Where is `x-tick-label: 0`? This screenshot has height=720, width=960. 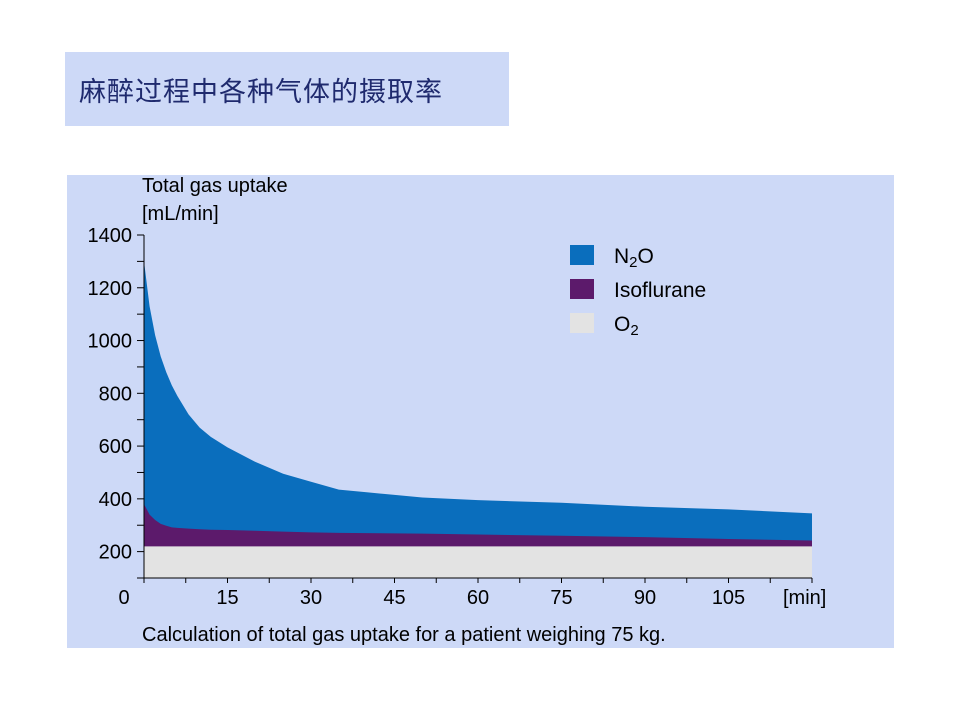 x-tick-label: 0 is located at coordinates (123, 598).